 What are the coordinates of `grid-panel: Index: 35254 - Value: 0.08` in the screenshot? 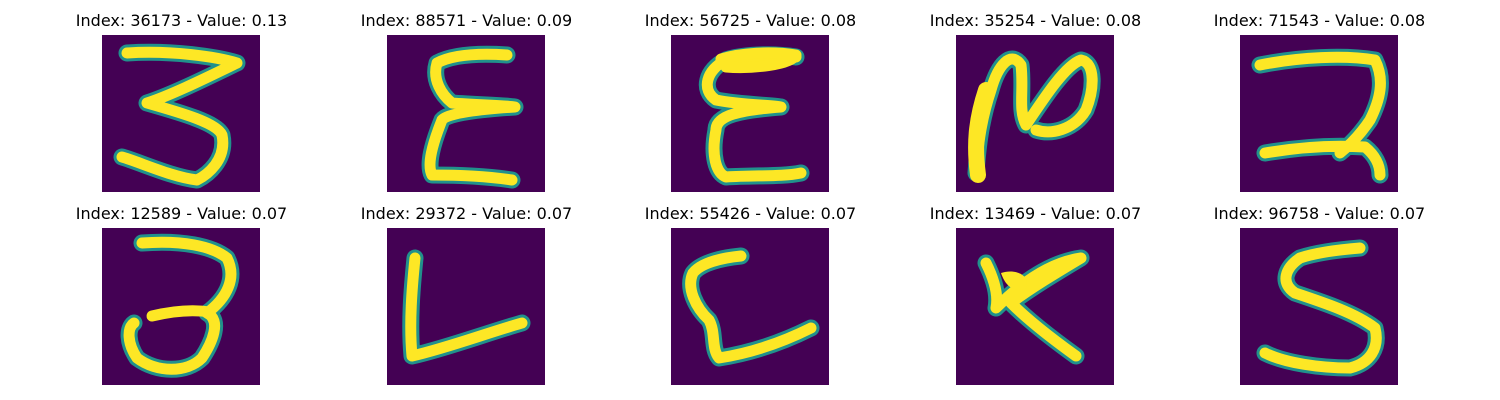 It's located at (1035, 96).